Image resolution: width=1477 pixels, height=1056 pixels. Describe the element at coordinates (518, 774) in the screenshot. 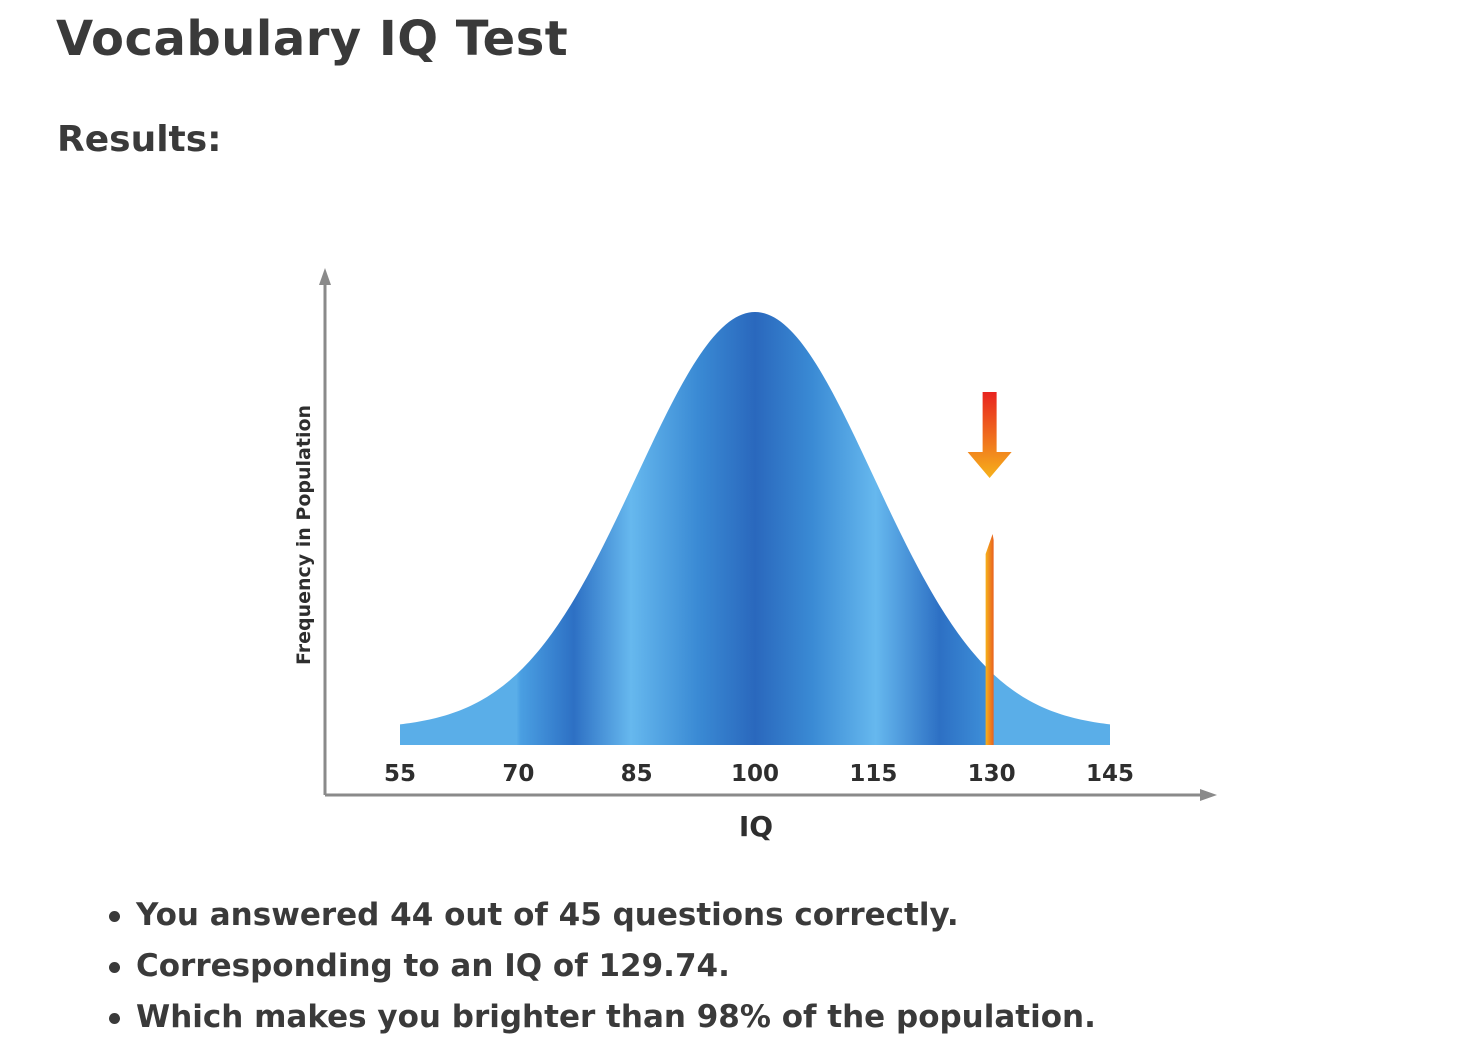

I see `x-tick-label: 70` at that location.